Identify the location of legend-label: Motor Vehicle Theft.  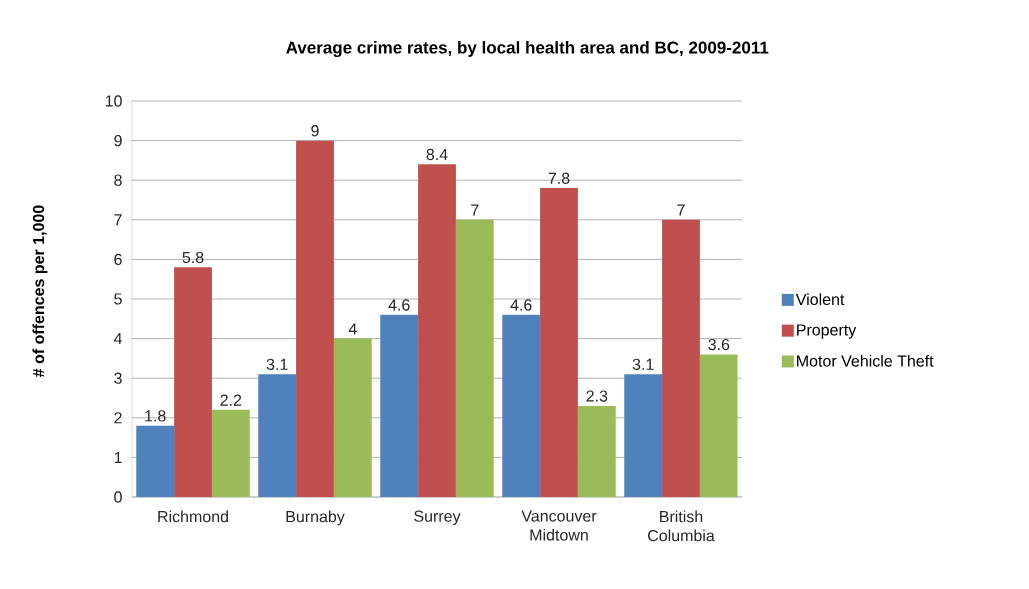
(865, 360).